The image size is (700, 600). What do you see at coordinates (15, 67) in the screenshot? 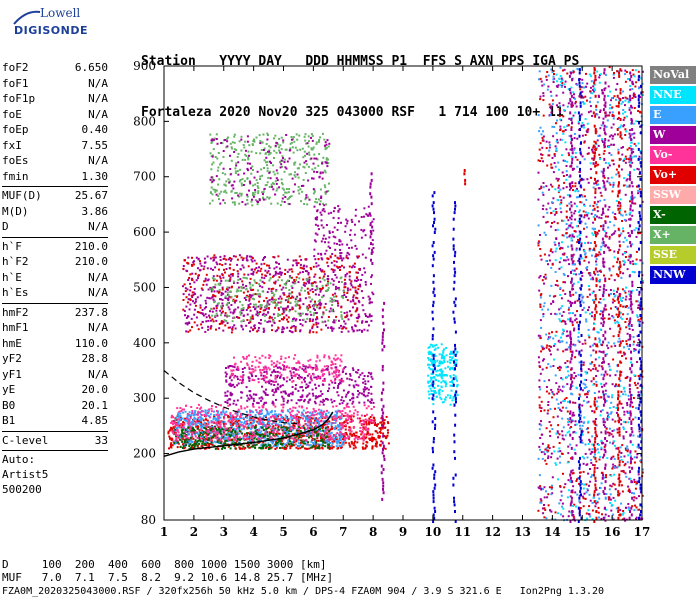
I see `param-name: foF2` at bounding box center [15, 67].